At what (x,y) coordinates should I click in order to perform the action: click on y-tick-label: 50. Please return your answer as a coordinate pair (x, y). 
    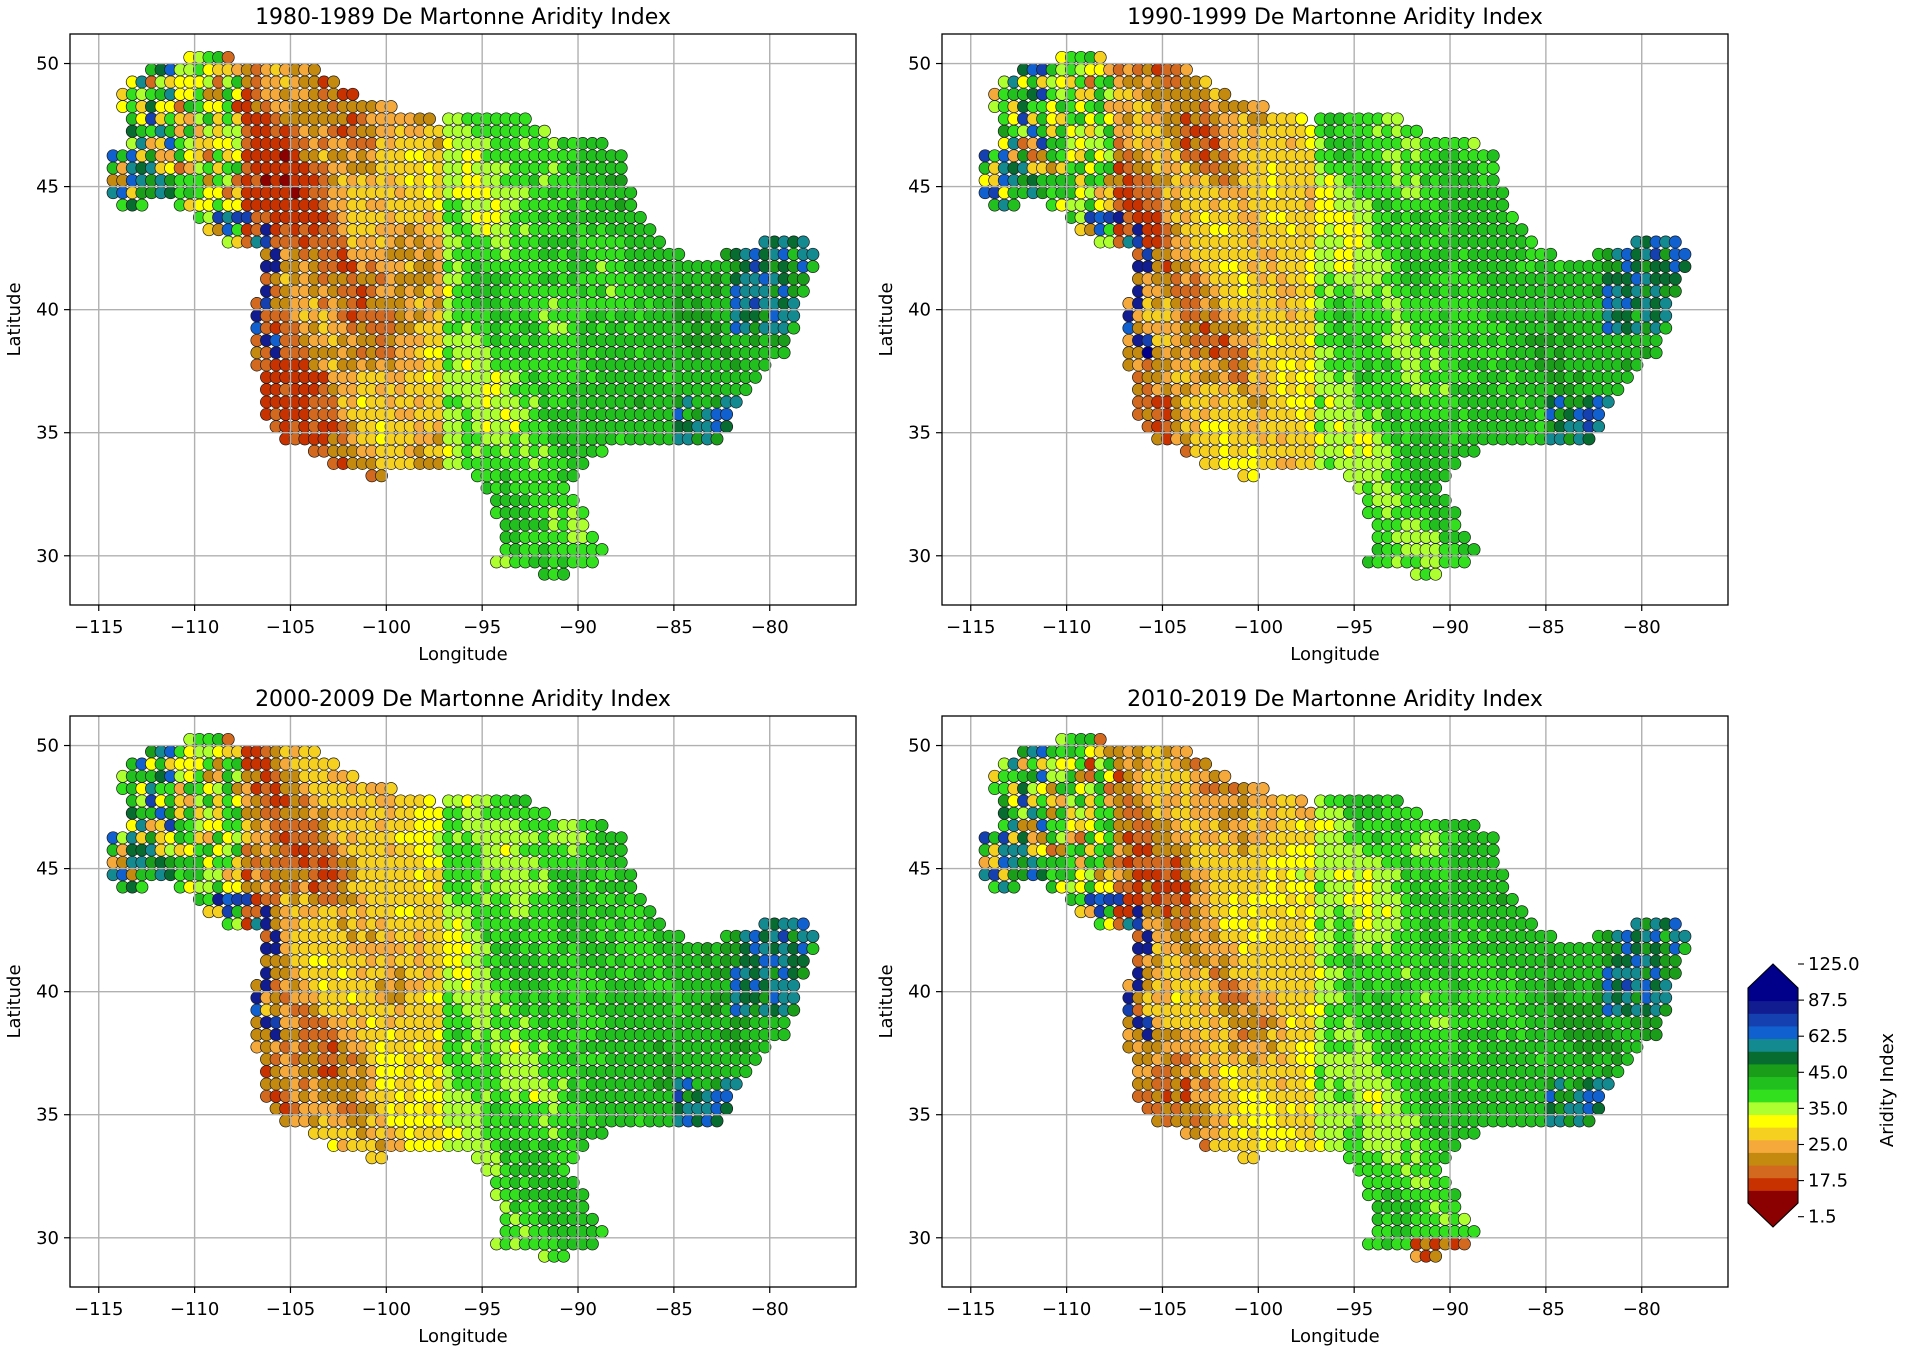
    Looking at the image, I should click on (47, 64).